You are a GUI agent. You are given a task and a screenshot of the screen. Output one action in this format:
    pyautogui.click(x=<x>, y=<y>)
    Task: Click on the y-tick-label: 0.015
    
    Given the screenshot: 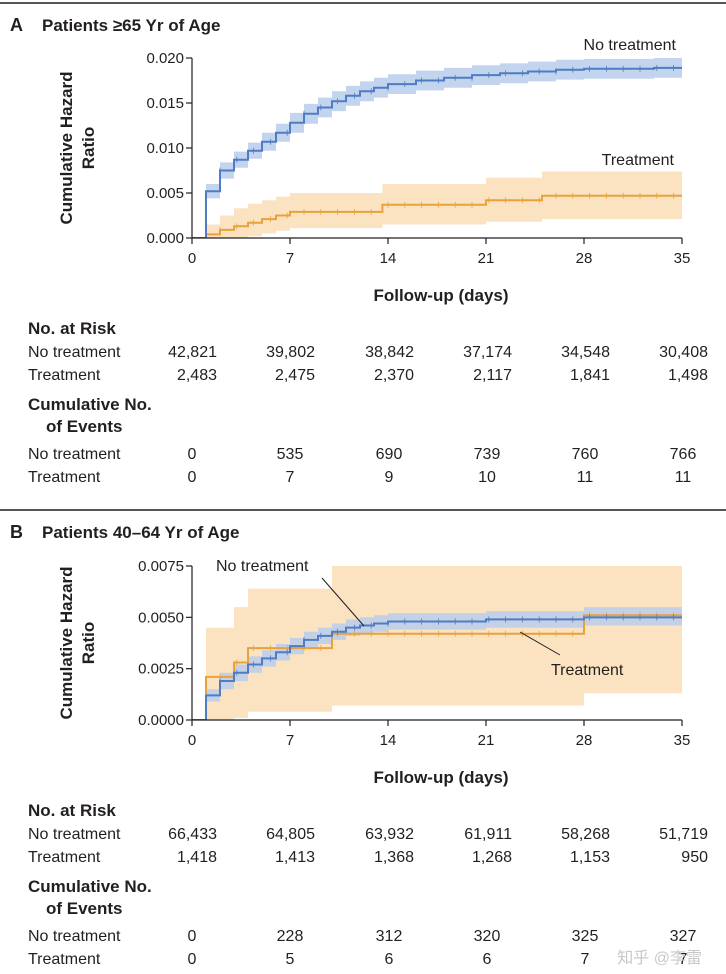 What is the action you would take?
    pyautogui.click(x=165, y=103)
    